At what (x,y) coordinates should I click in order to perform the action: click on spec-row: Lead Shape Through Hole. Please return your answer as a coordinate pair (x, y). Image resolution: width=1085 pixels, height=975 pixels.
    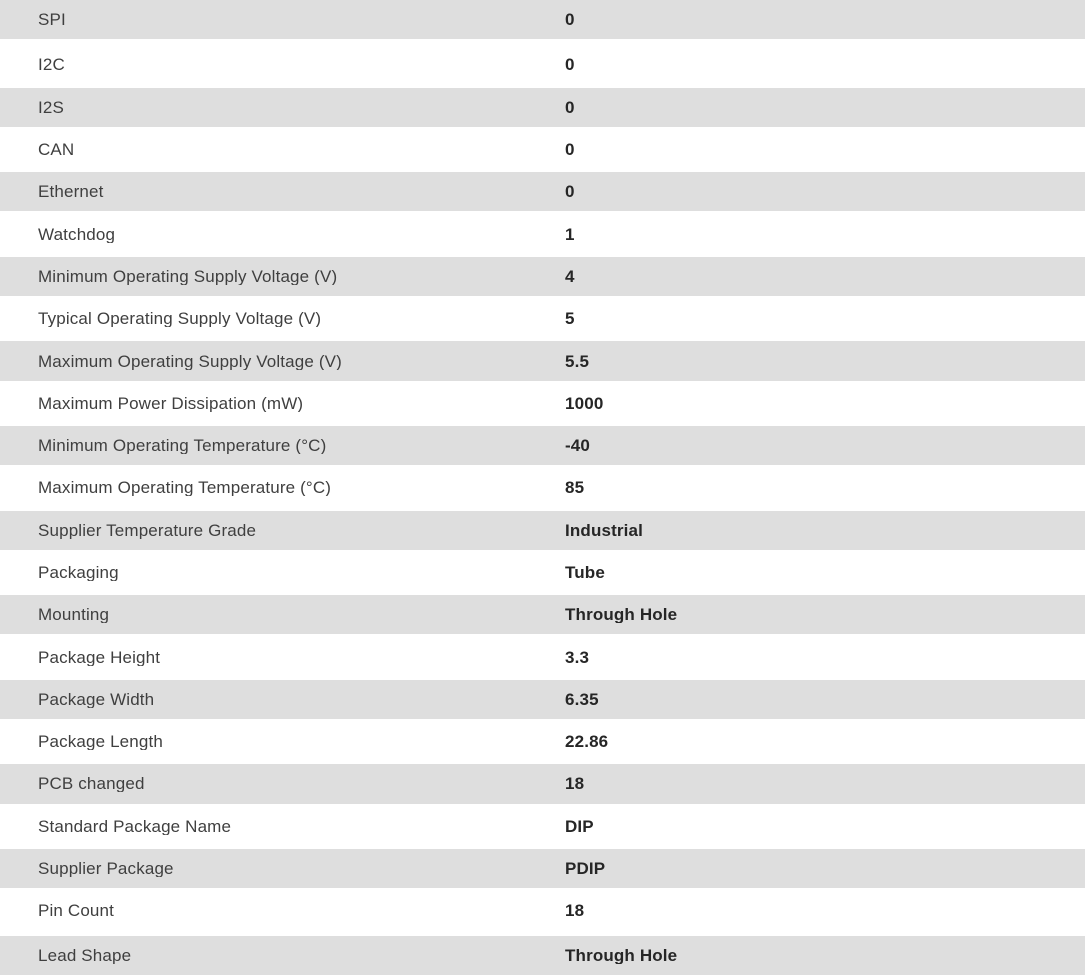
    Looking at the image, I should click on (542, 953).